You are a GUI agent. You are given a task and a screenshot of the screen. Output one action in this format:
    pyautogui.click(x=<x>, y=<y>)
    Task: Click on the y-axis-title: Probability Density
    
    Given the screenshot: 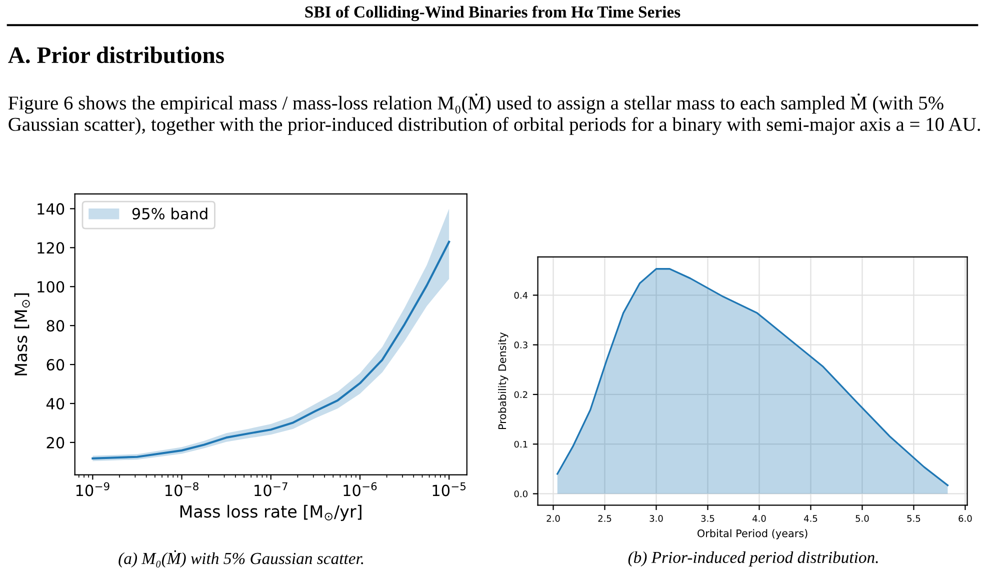 What is the action you would take?
    pyautogui.click(x=503, y=381)
    